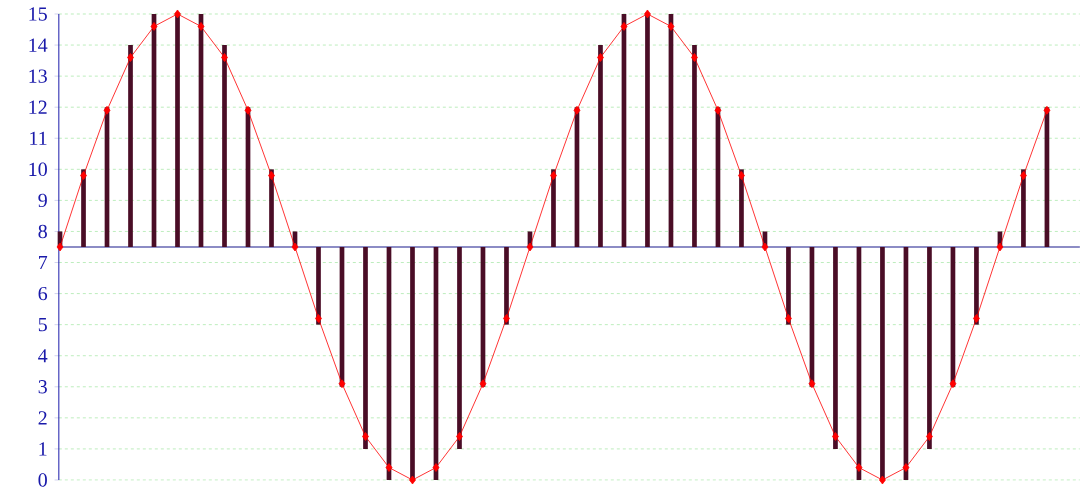 This screenshot has height=492, width=1081. Describe the element at coordinates (42, 200) in the screenshot. I see `y-tick-label: 9` at that location.